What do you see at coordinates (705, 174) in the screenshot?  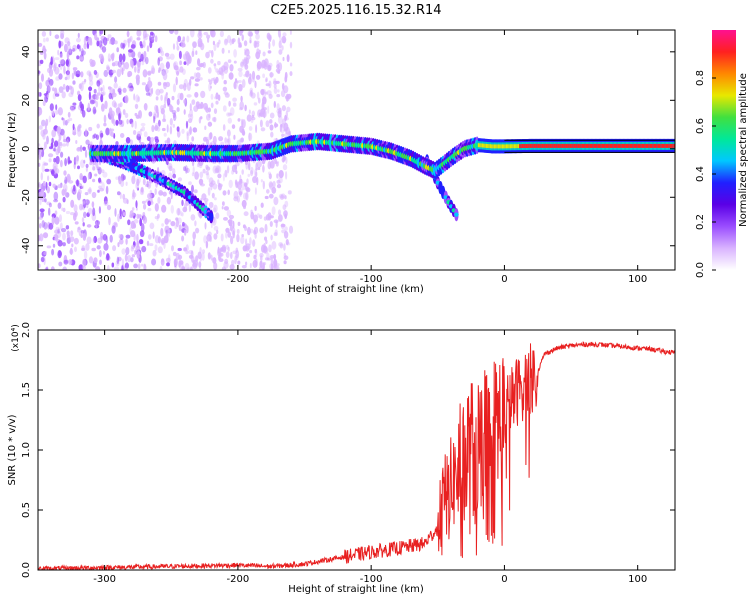 I see `colorbar-ticks: 0.0 0.2 0.4 0.6 0.8` at bounding box center [705, 174].